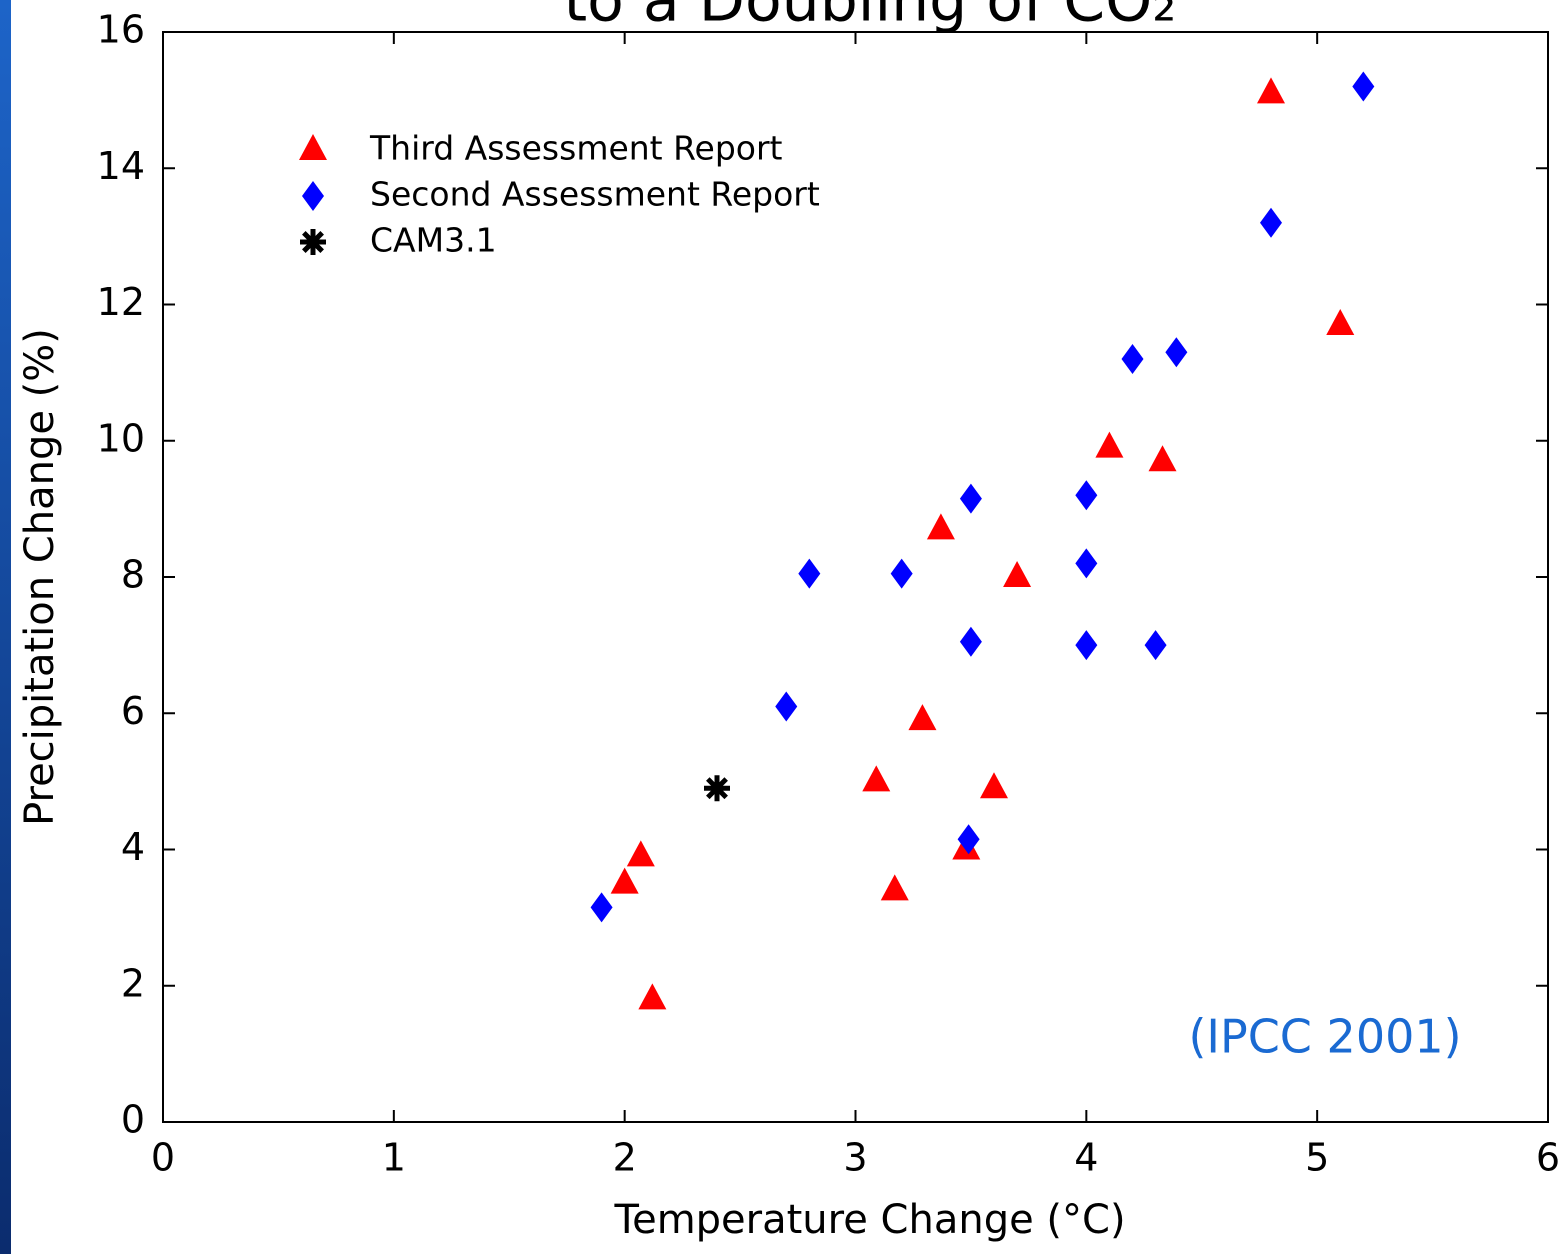 This screenshot has width=1560, height=1254. What do you see at coordinates (121, 438) in the screenshot?
I see `y-tick-label: 10` at bounding box center [121, 438].